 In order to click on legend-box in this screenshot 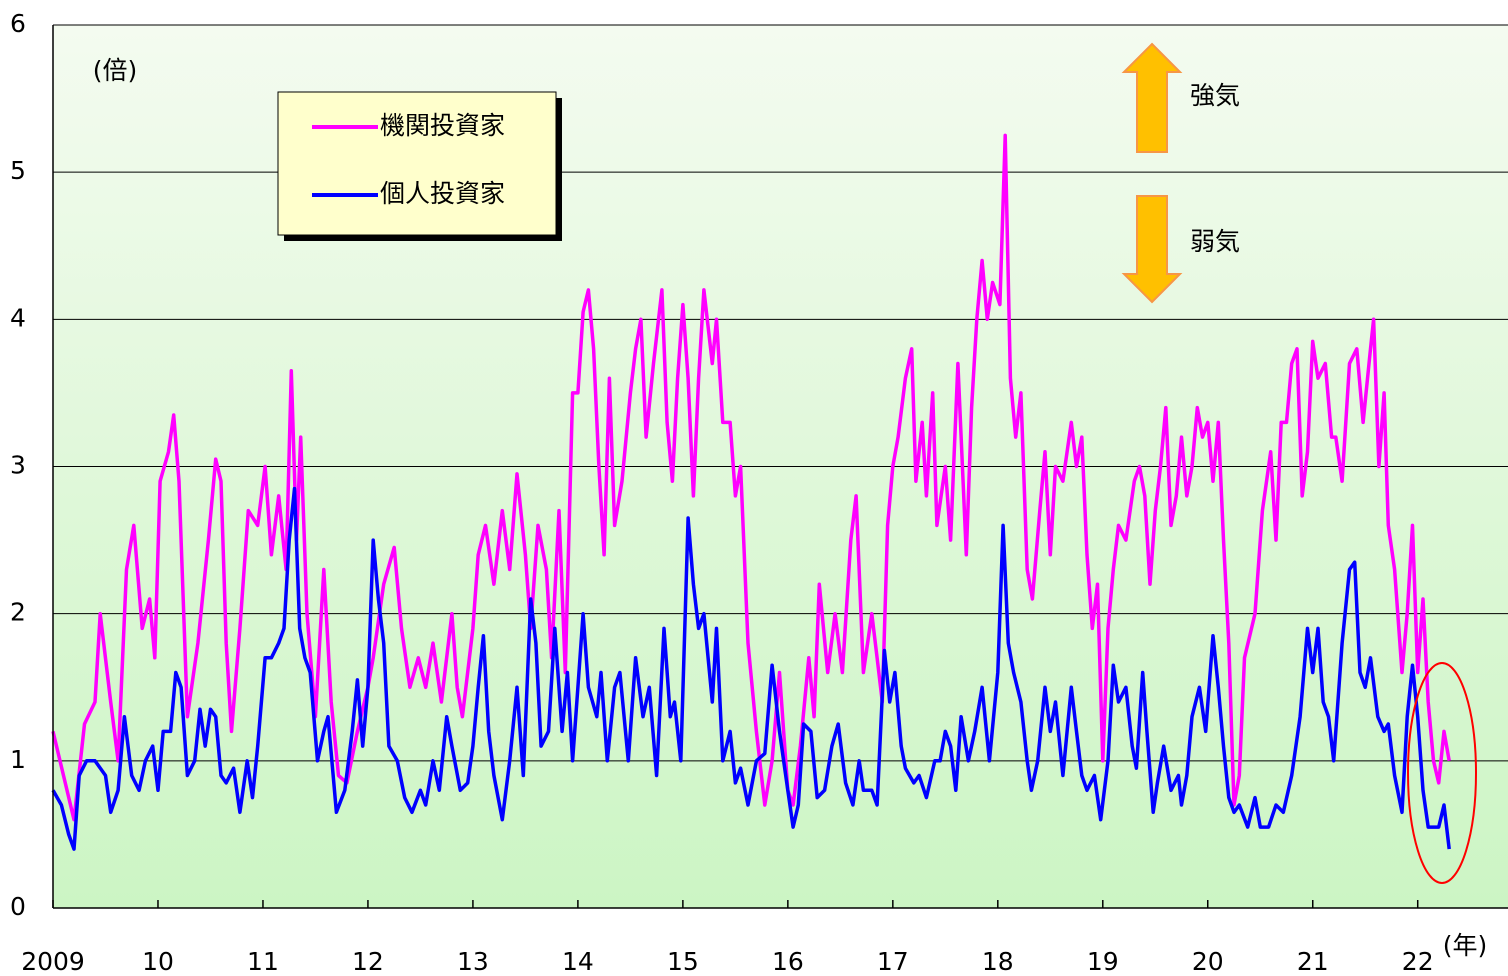, I will do `click(417, 163)`.